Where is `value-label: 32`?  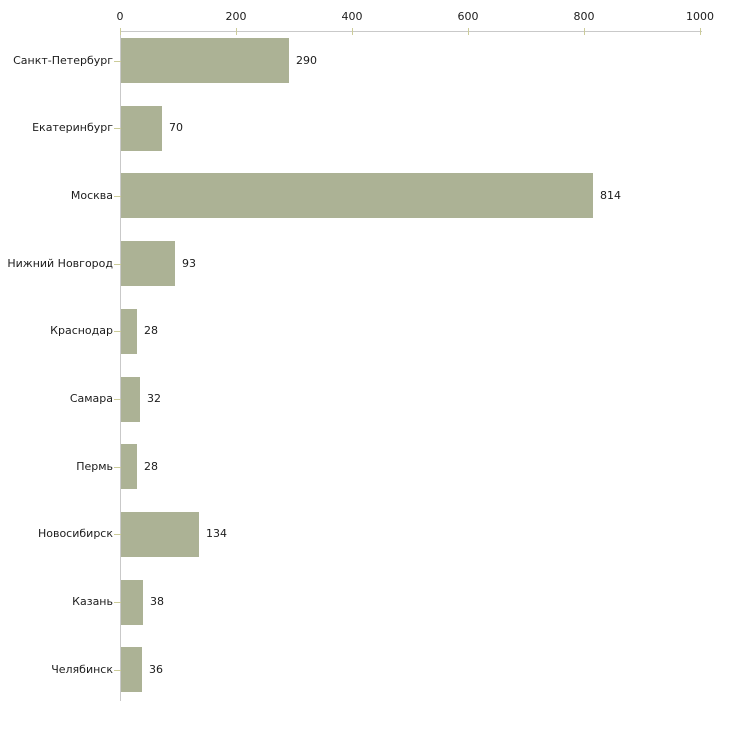 value-label: 32 is located at coordinates (154, 398).